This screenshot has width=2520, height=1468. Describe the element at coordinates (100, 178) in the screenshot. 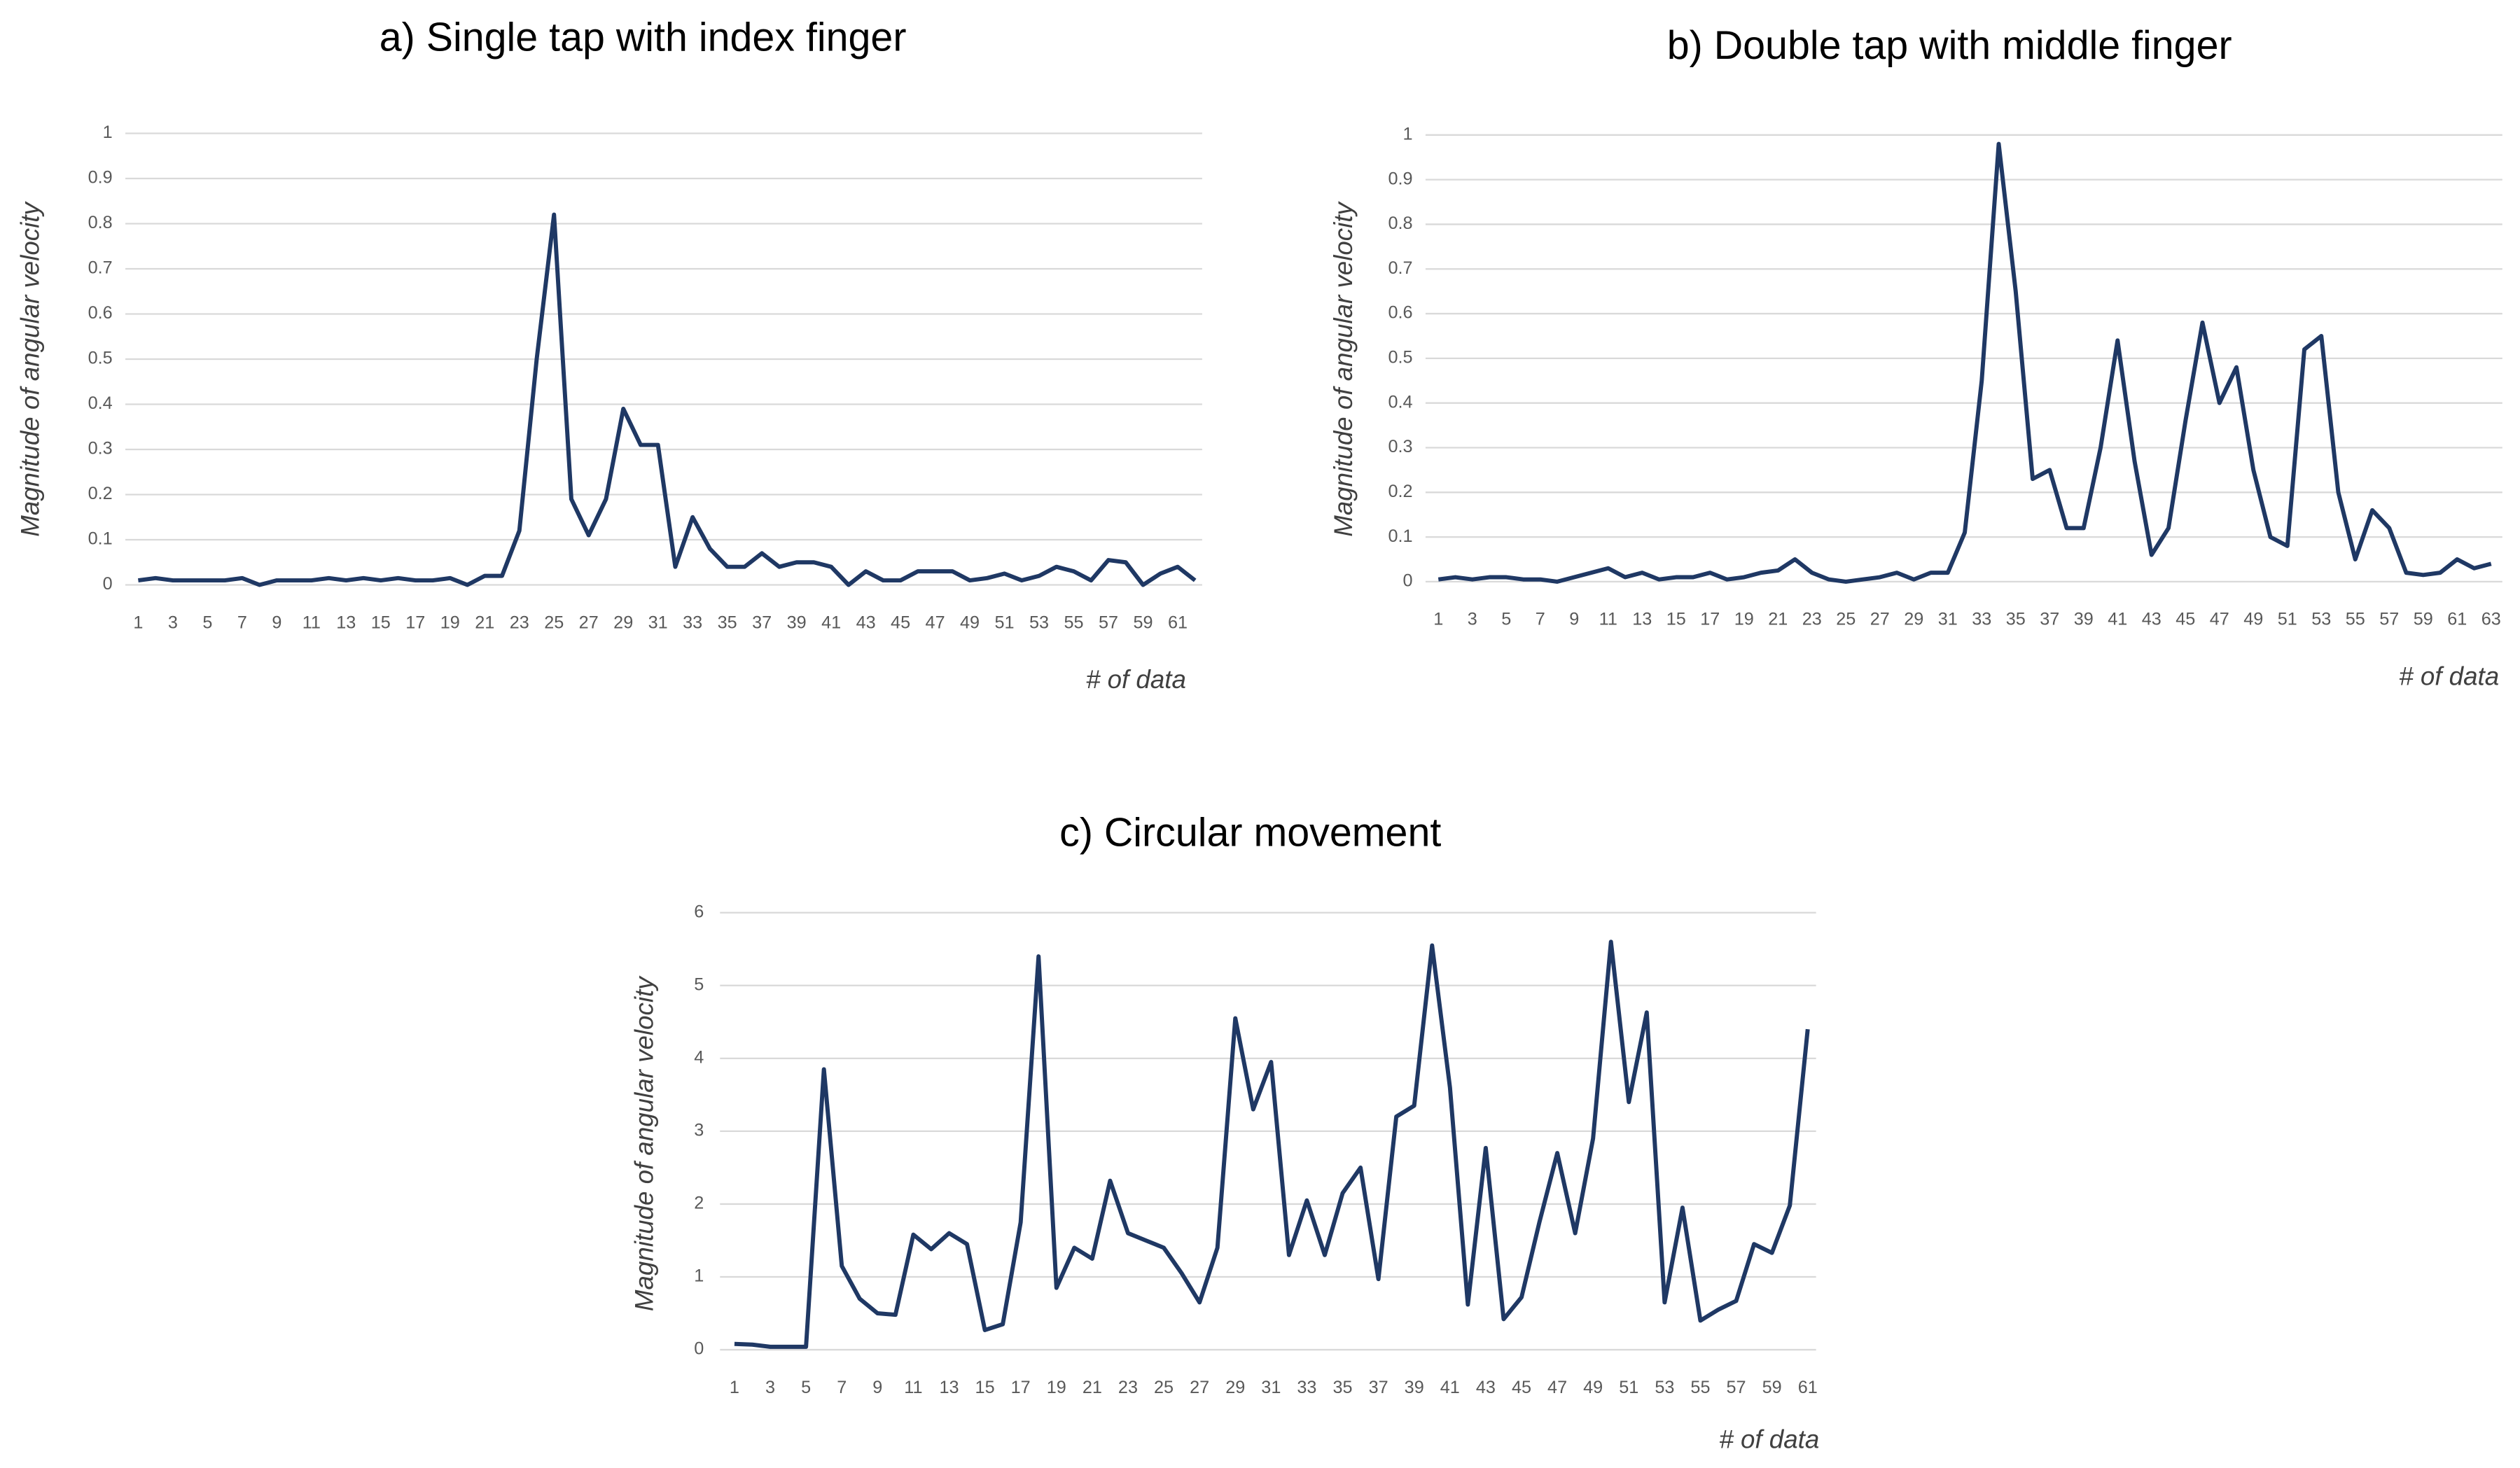

I see `y-tick-label: 0.9` at that location.